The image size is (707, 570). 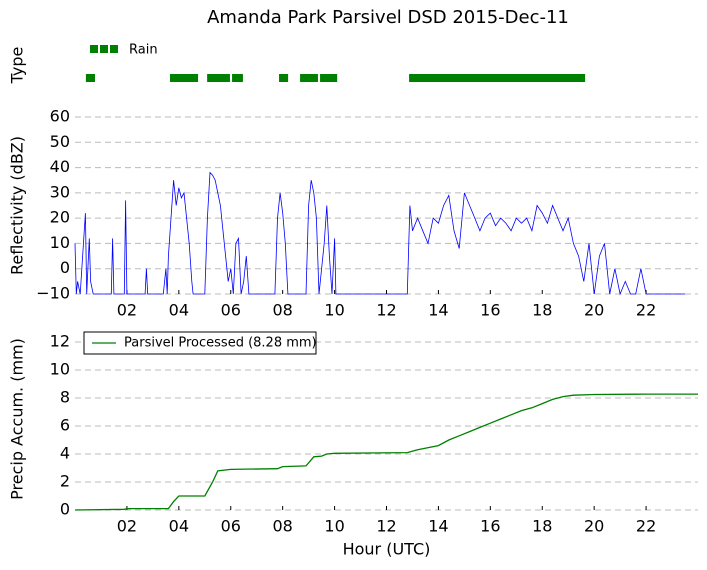 What do you see at coordinates (60, 191) in the screenshot?
I see `y-tick-label: 30` at bounding box center [60, 191].